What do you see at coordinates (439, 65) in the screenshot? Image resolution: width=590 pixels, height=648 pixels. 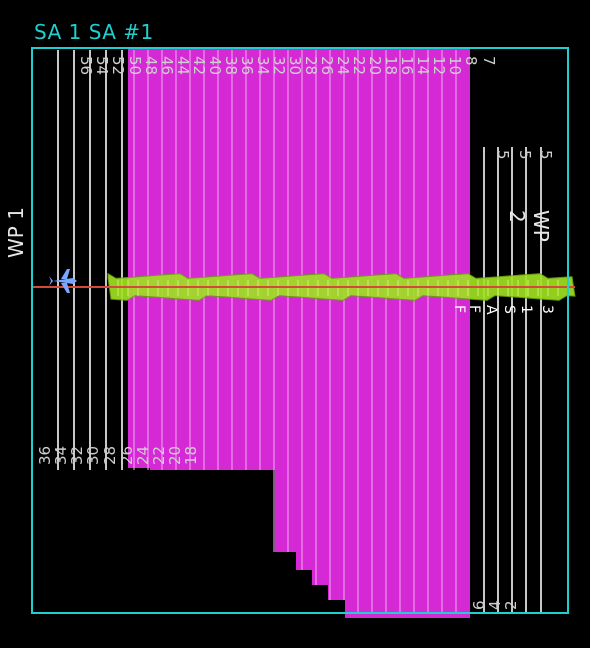 I see `top-track-label: 12` at bounding box center [439, 65].